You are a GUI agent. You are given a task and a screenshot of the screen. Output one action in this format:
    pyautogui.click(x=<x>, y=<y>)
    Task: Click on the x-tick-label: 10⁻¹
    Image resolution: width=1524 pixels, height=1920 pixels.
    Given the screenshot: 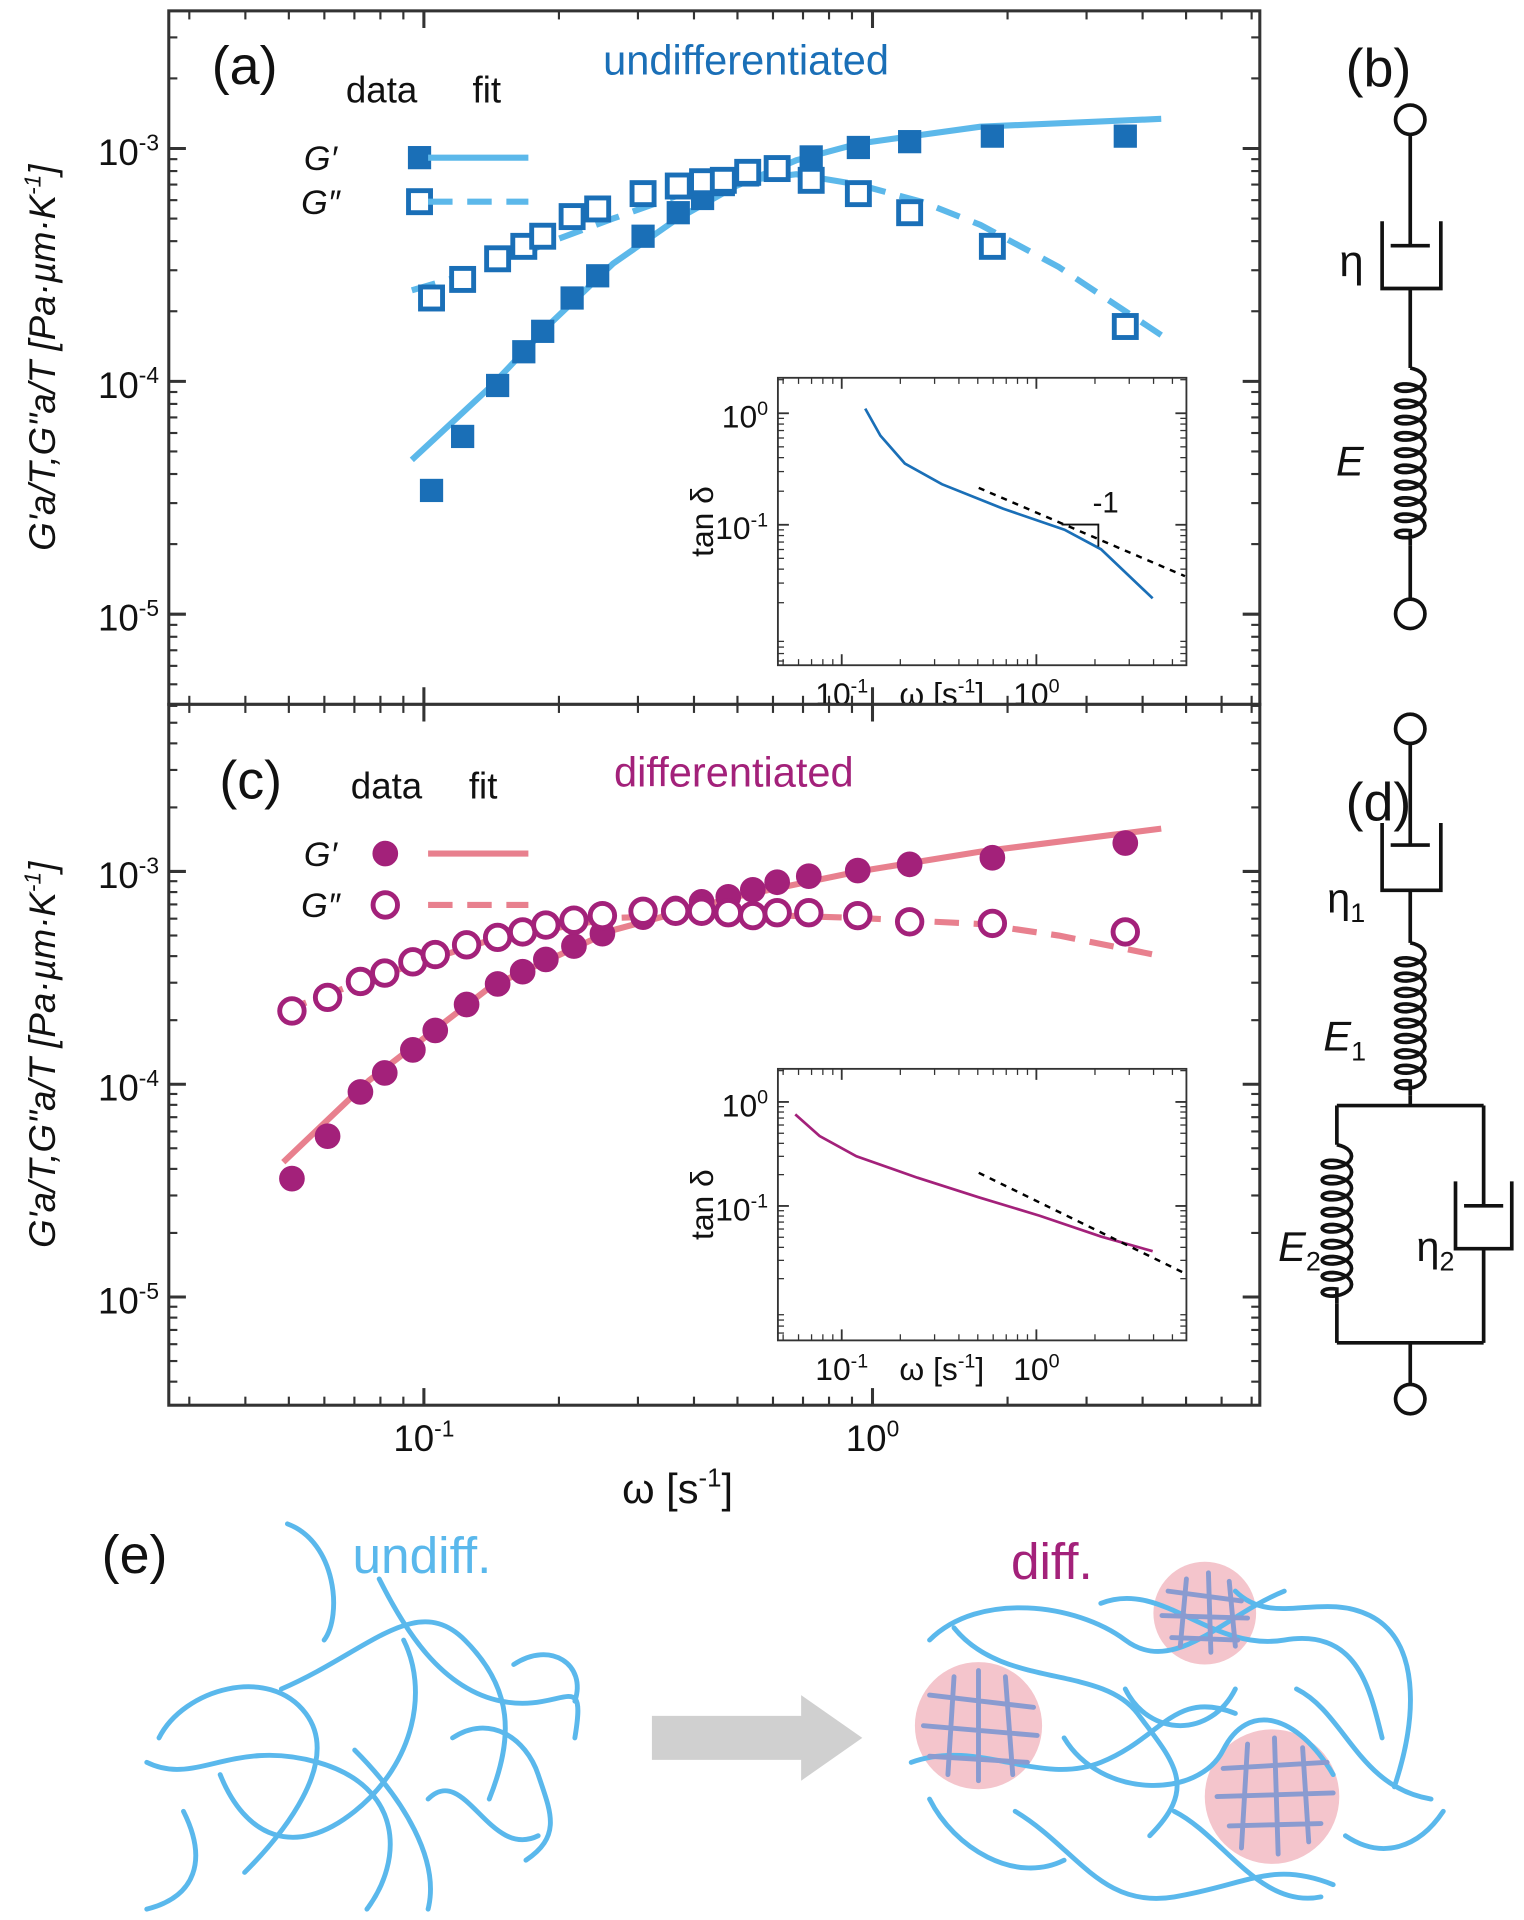 What is the action you would take?
    pyautogui.click(x=841, y=1368)
    